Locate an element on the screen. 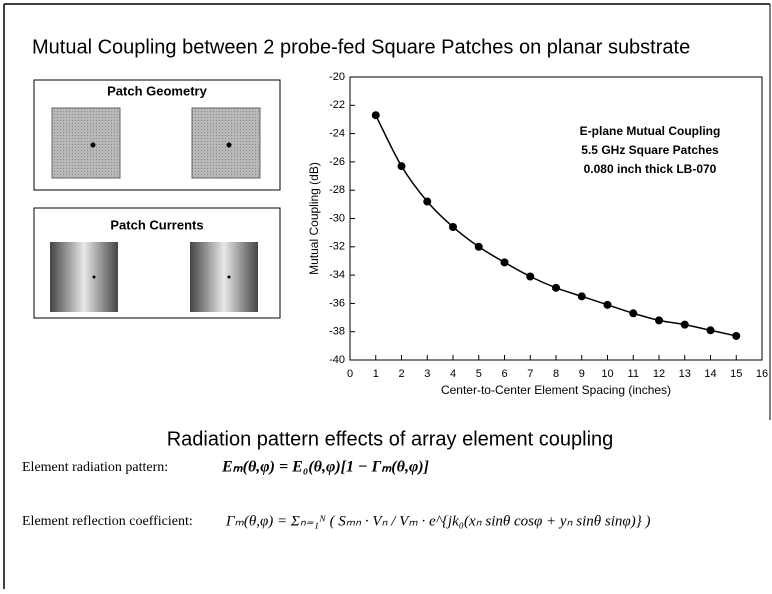  y-tick-label: -32 is located at coordinates (337, 247).